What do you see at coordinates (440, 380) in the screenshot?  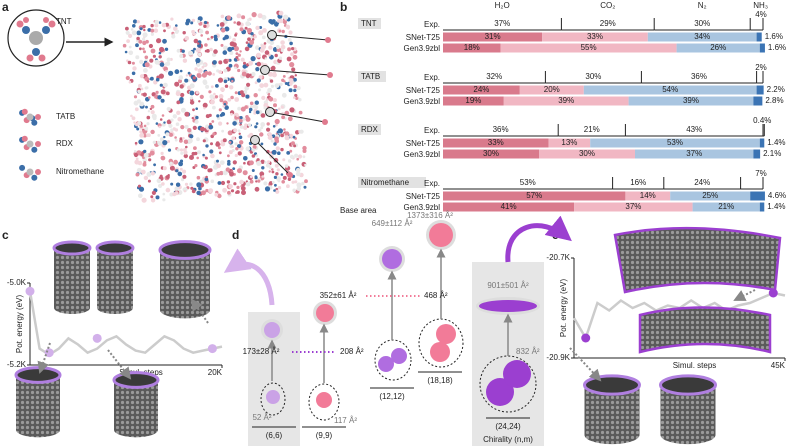 I see `chirality: (18,18)` at bounding box center [440, 380].